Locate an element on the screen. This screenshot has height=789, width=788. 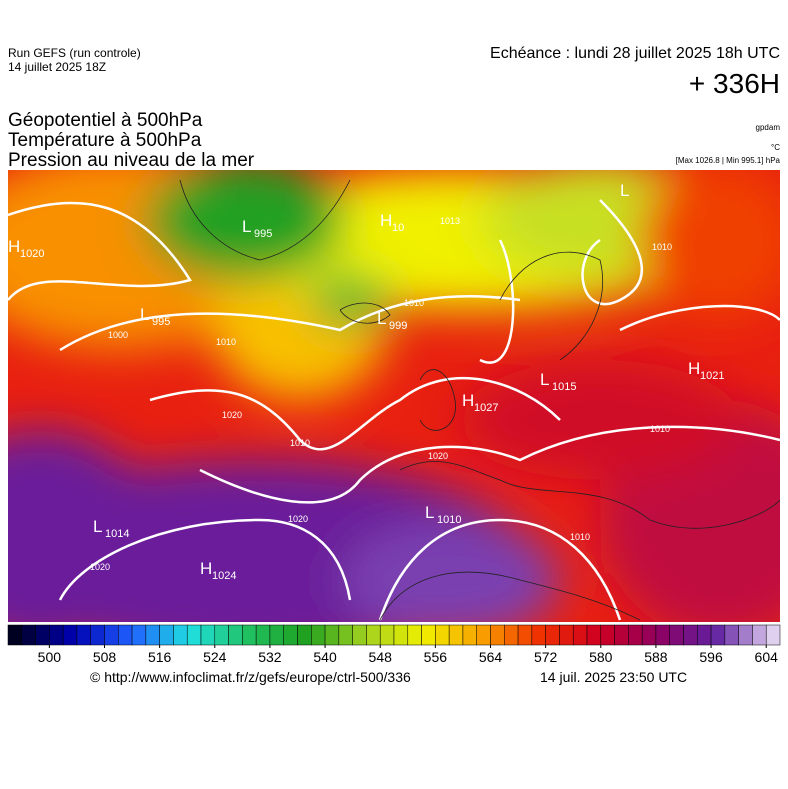
unit: °C is located at coordinates (775, 147).